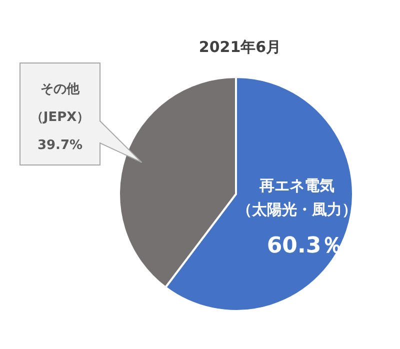 The width and height of the screenshot is (400, 349). Describe the element at coordinates (60, 103) in the screenshot. I see `slice-label: その他（JEPX）` at that location.